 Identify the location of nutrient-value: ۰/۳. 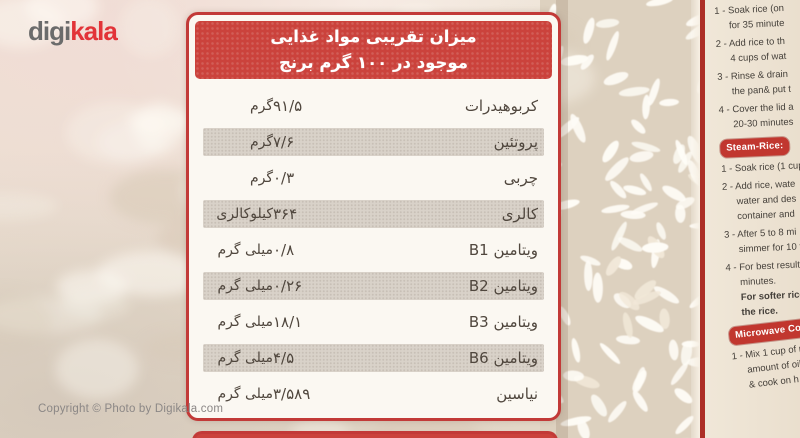
(284, 178).